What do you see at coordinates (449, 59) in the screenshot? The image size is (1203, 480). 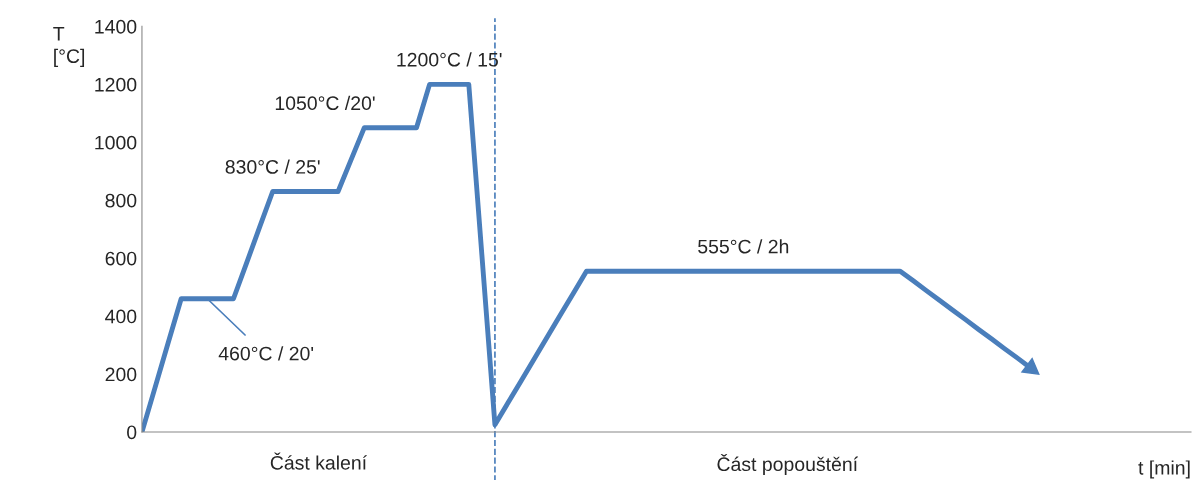 I see `annotation: 1200°C / 15'` at bounding box center [449, 59].